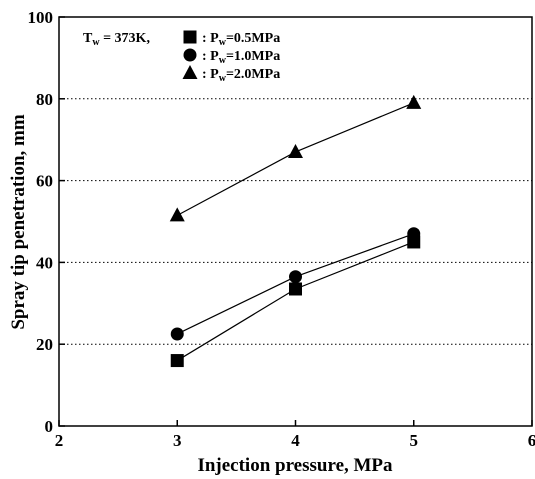 Image resolution: width=535 pixels, height=479 pixels. I want to click on legend-label-rest: =2.0MPa, so click(253, 74).